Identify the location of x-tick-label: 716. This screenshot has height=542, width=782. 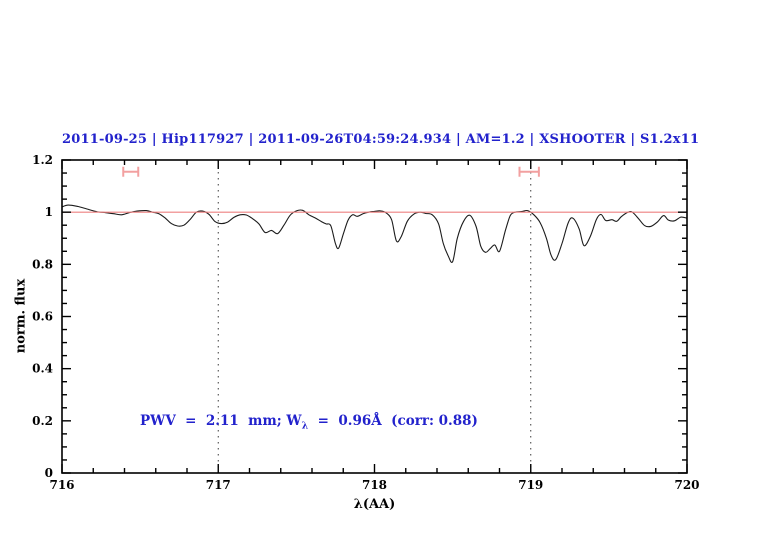
(61, 485).